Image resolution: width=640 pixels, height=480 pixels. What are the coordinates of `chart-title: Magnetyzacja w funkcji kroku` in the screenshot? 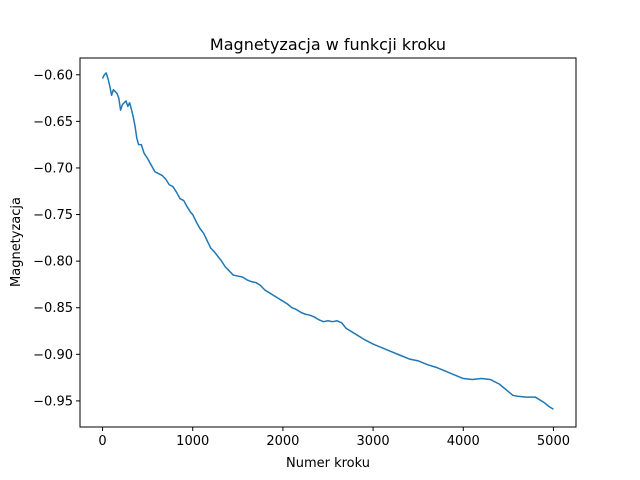 It's located at (328, 44).